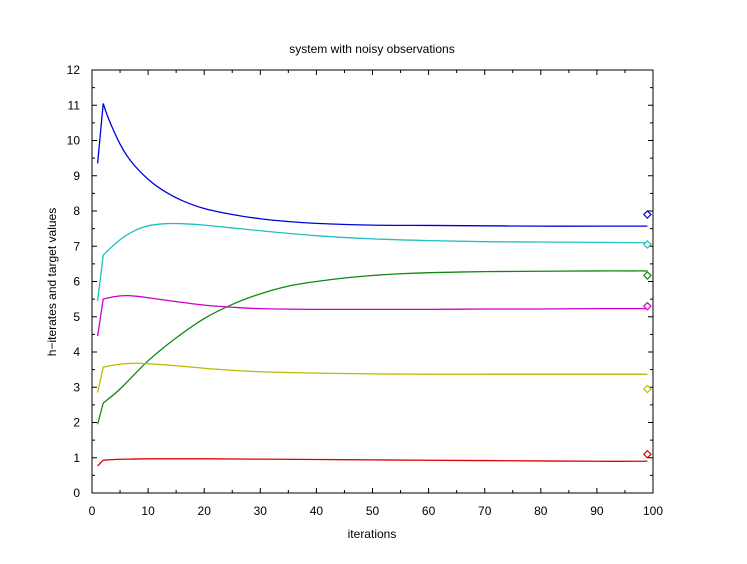 This screenshot has width=747, height=564. I want to click on y-tick-label: 7, so click(76, 246).